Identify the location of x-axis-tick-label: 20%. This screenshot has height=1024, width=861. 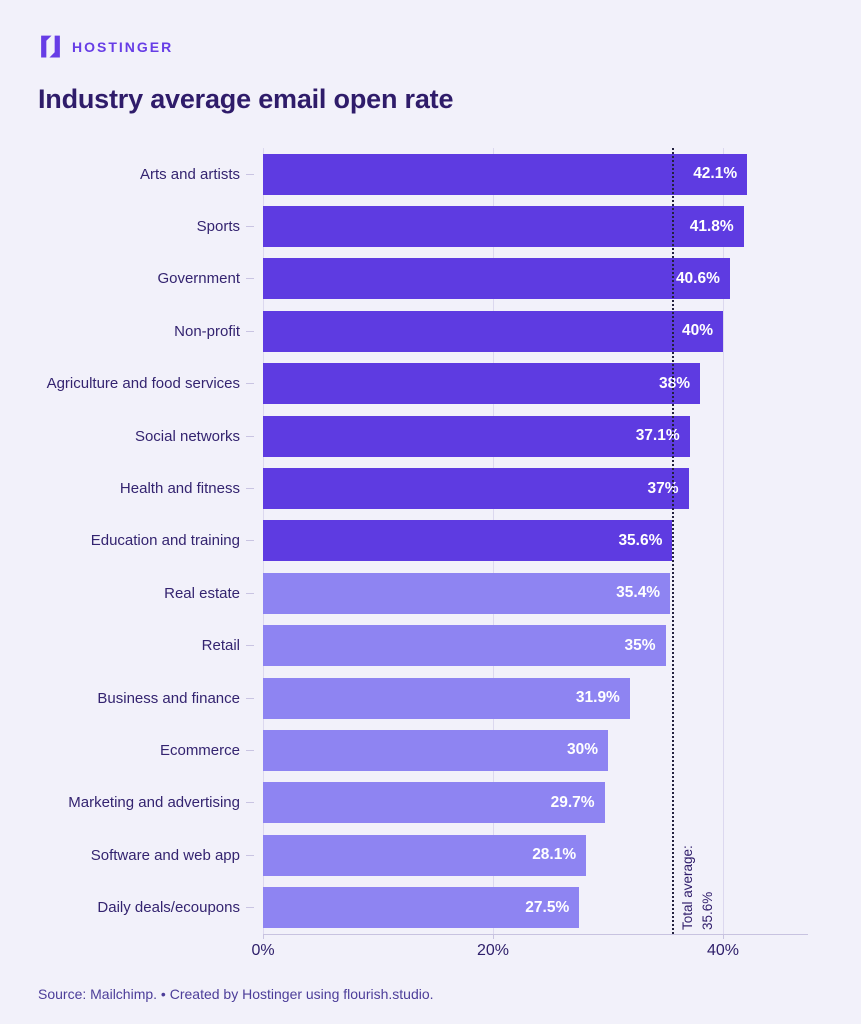
(493, 950).